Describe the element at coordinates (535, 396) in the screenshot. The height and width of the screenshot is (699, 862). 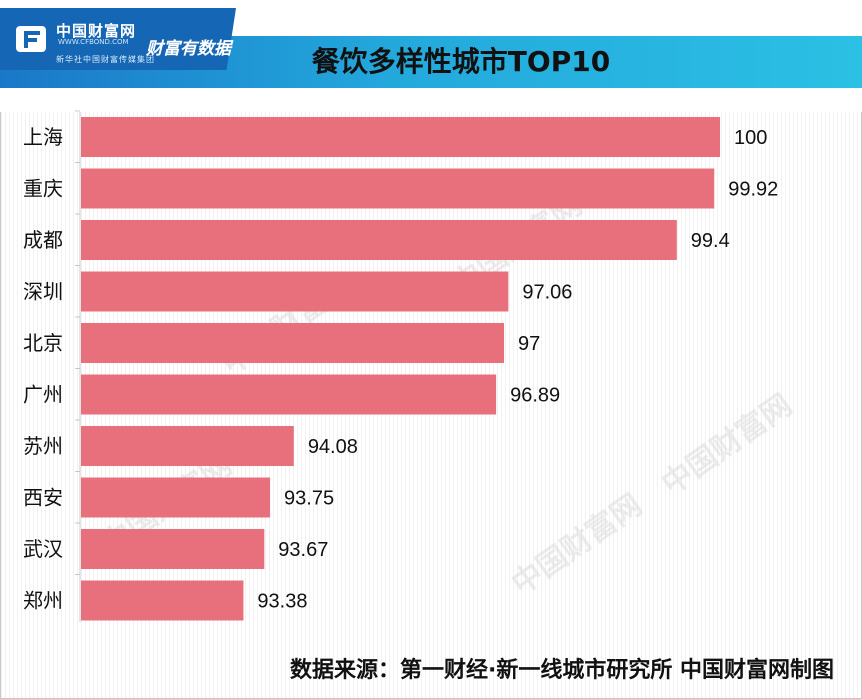
I see `value-label: 96.89` at that location.